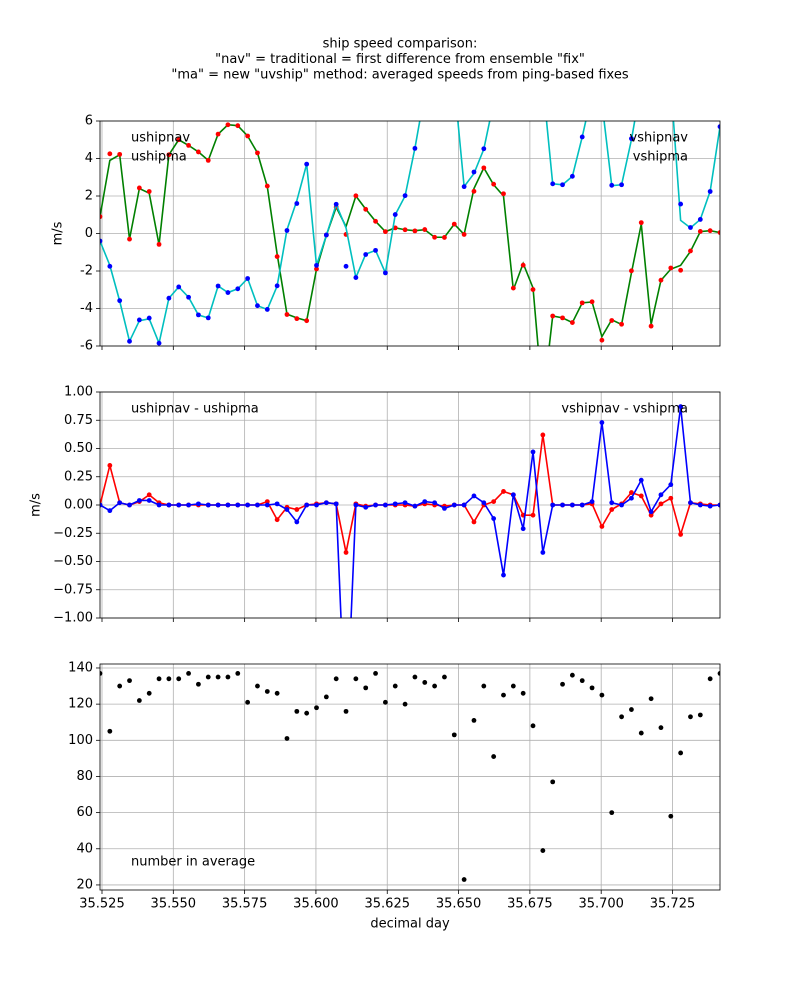  I want to click on x-tick-label: 35.525, so click(102, 904).